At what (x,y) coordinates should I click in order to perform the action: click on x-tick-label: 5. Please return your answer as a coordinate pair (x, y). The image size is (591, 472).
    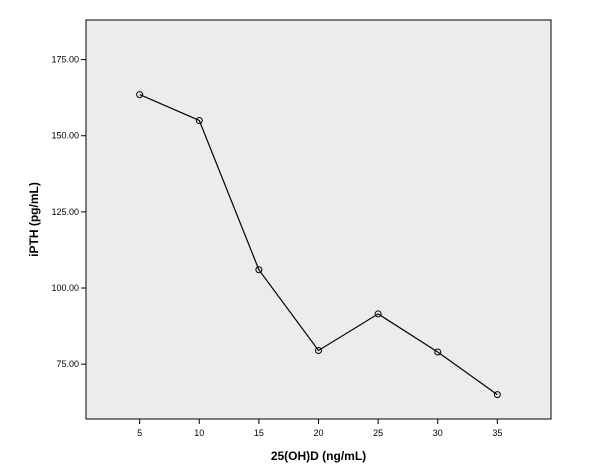
    Looking at the image, I should click on (139, 433).